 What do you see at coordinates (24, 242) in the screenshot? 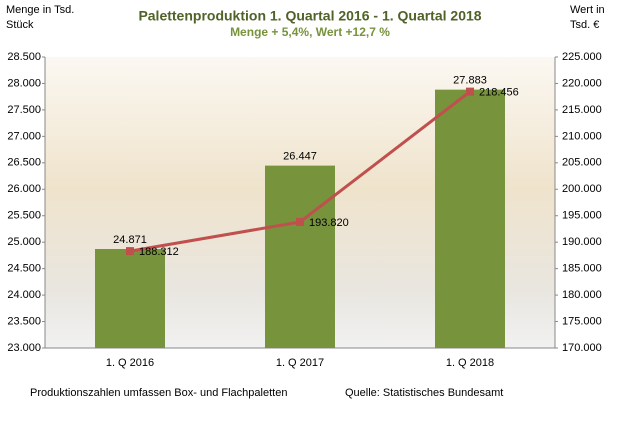
I see `y-tick-label: 25.000` at bounding box center [24, 242].